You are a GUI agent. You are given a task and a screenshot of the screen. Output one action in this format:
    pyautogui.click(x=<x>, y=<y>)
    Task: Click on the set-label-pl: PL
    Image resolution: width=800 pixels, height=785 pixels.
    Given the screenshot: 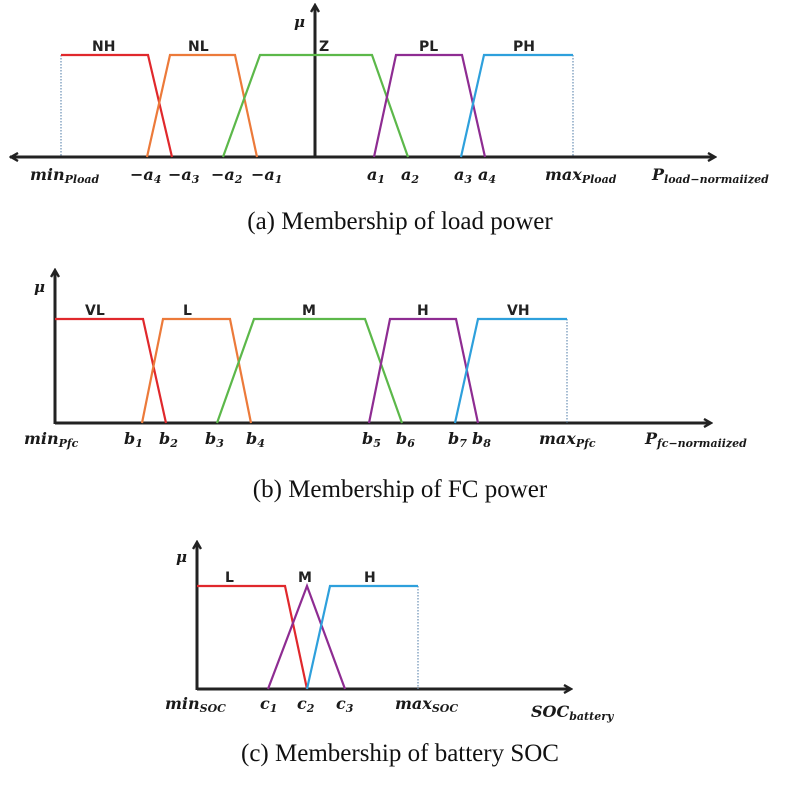 What is the action you would take?
    pyautogui.click(x=428, y=47)
    